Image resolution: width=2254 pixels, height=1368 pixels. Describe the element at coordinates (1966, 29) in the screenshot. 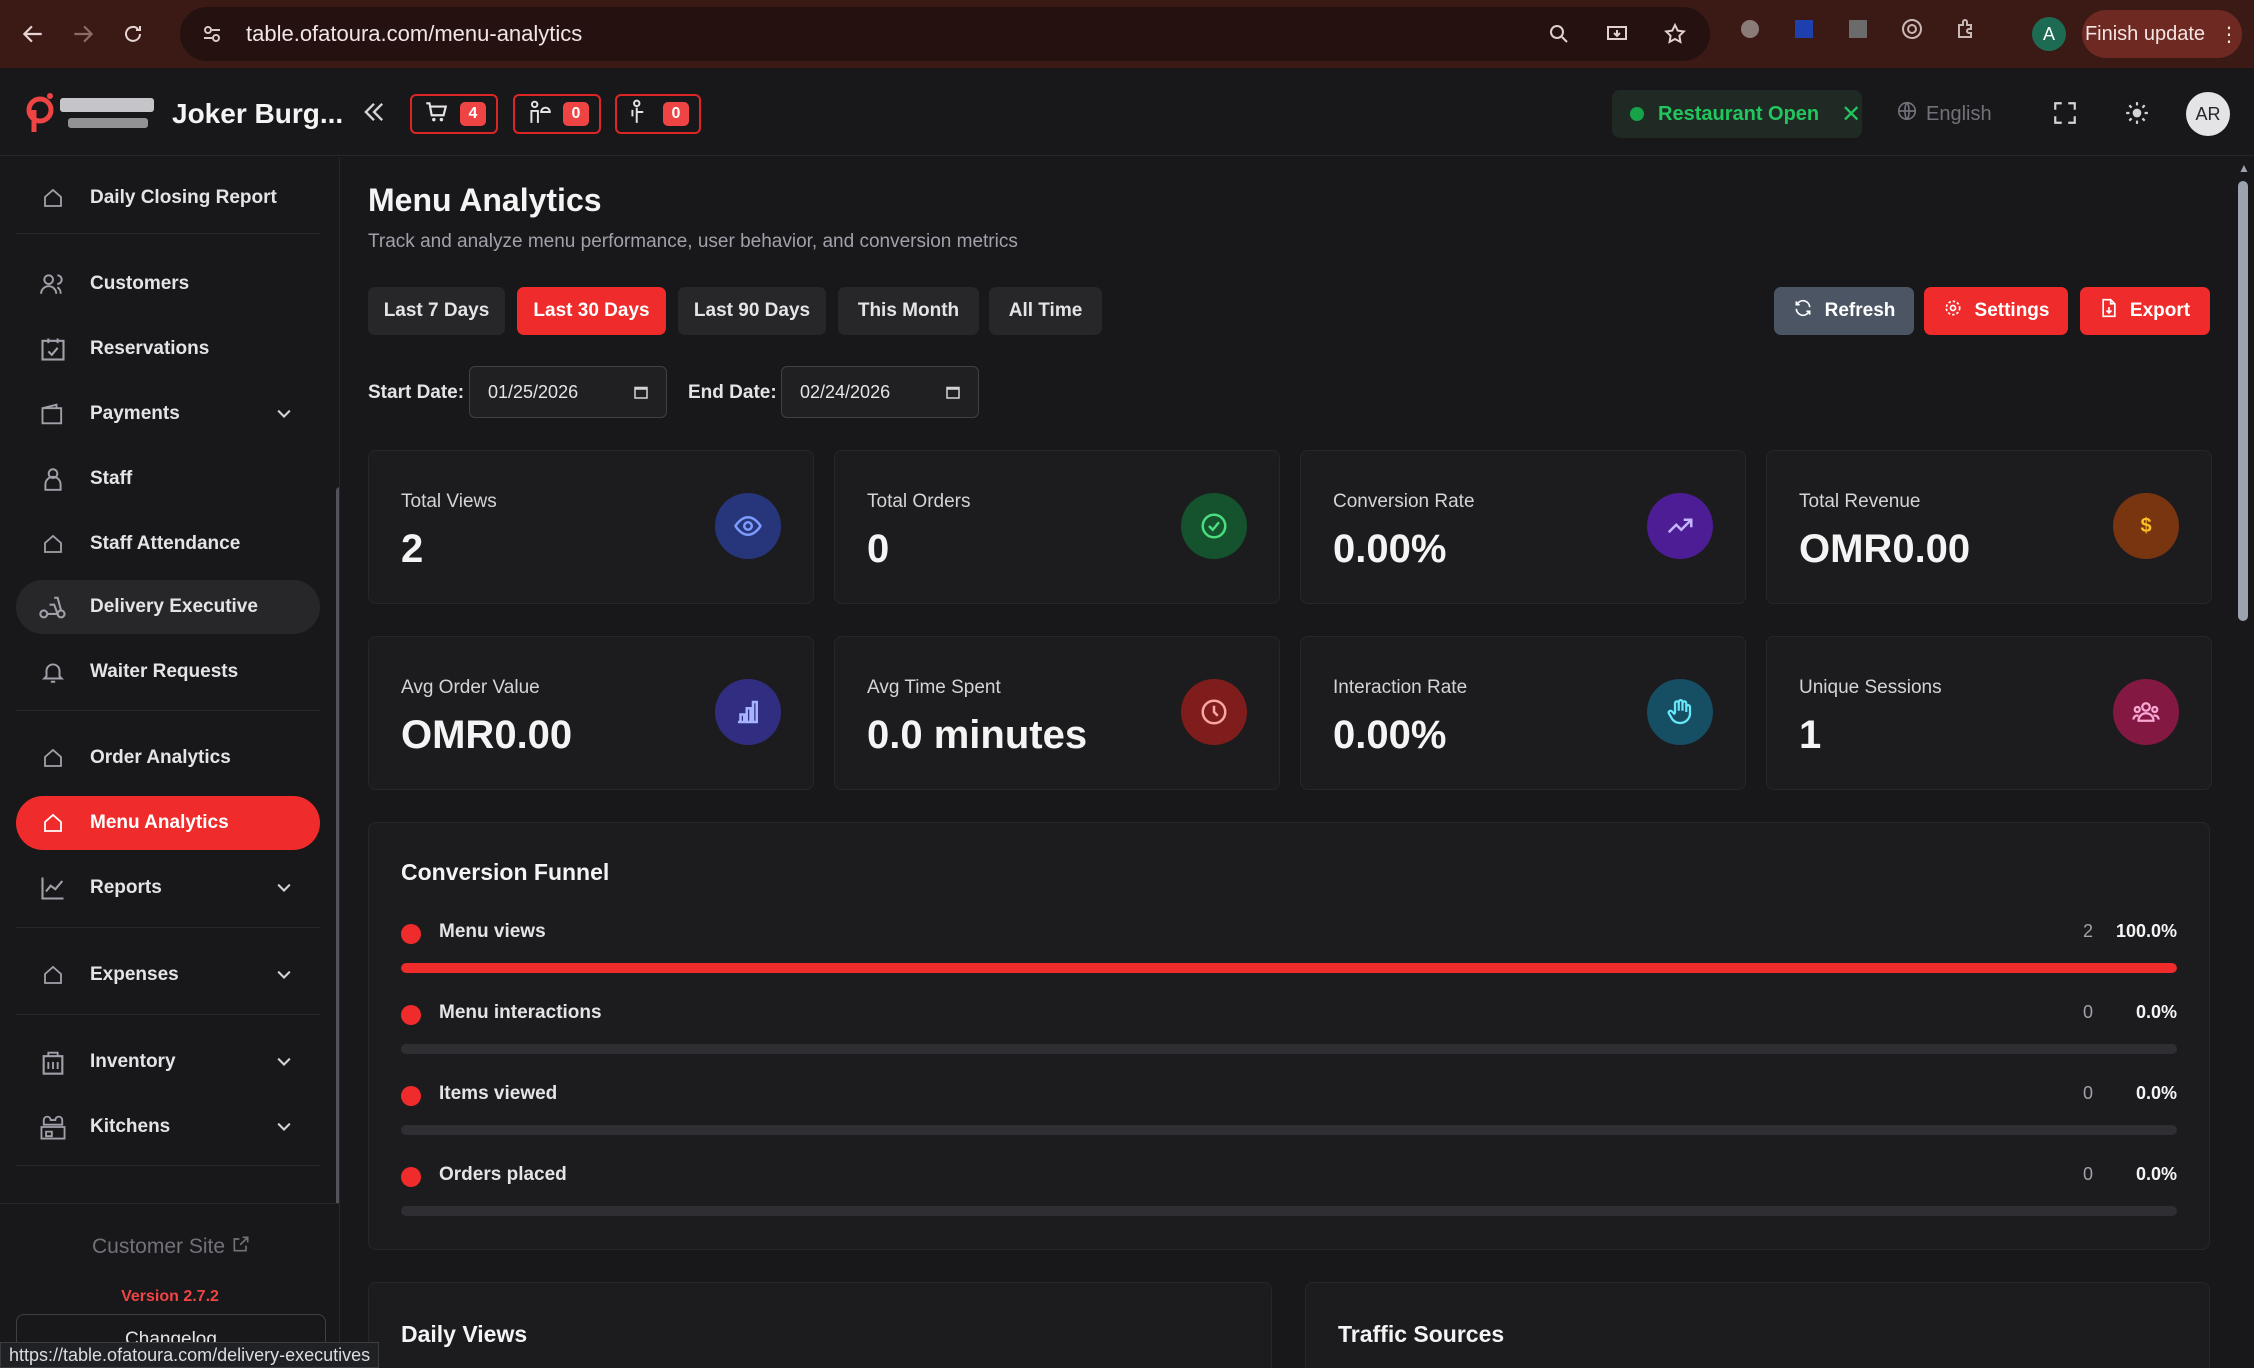

I see `extensions-puzzle-icon` at that location.